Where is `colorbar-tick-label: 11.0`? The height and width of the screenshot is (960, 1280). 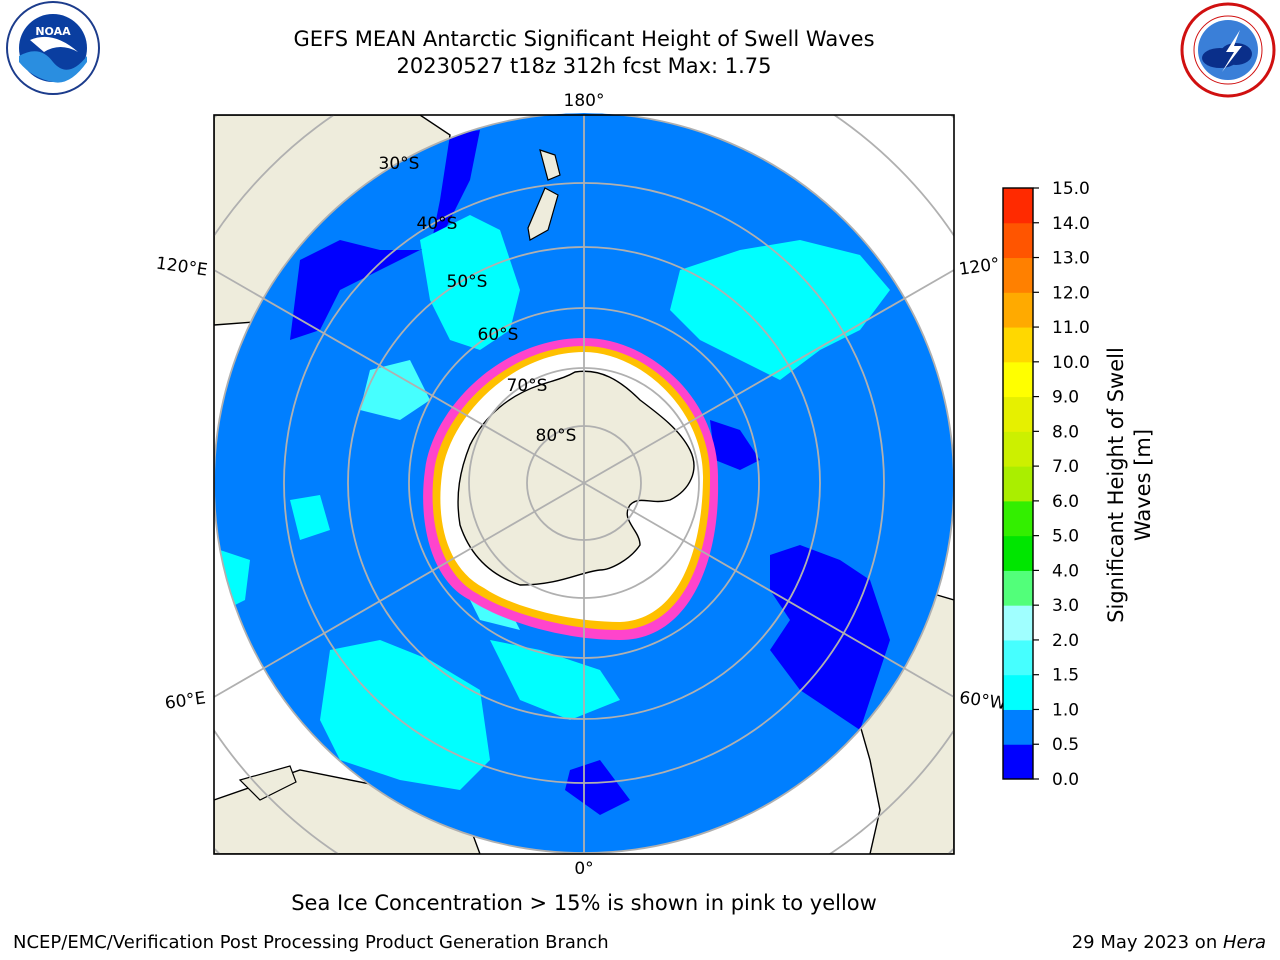 colorbar-tick-label: 11.0 is located at coordinates (1071, 328).